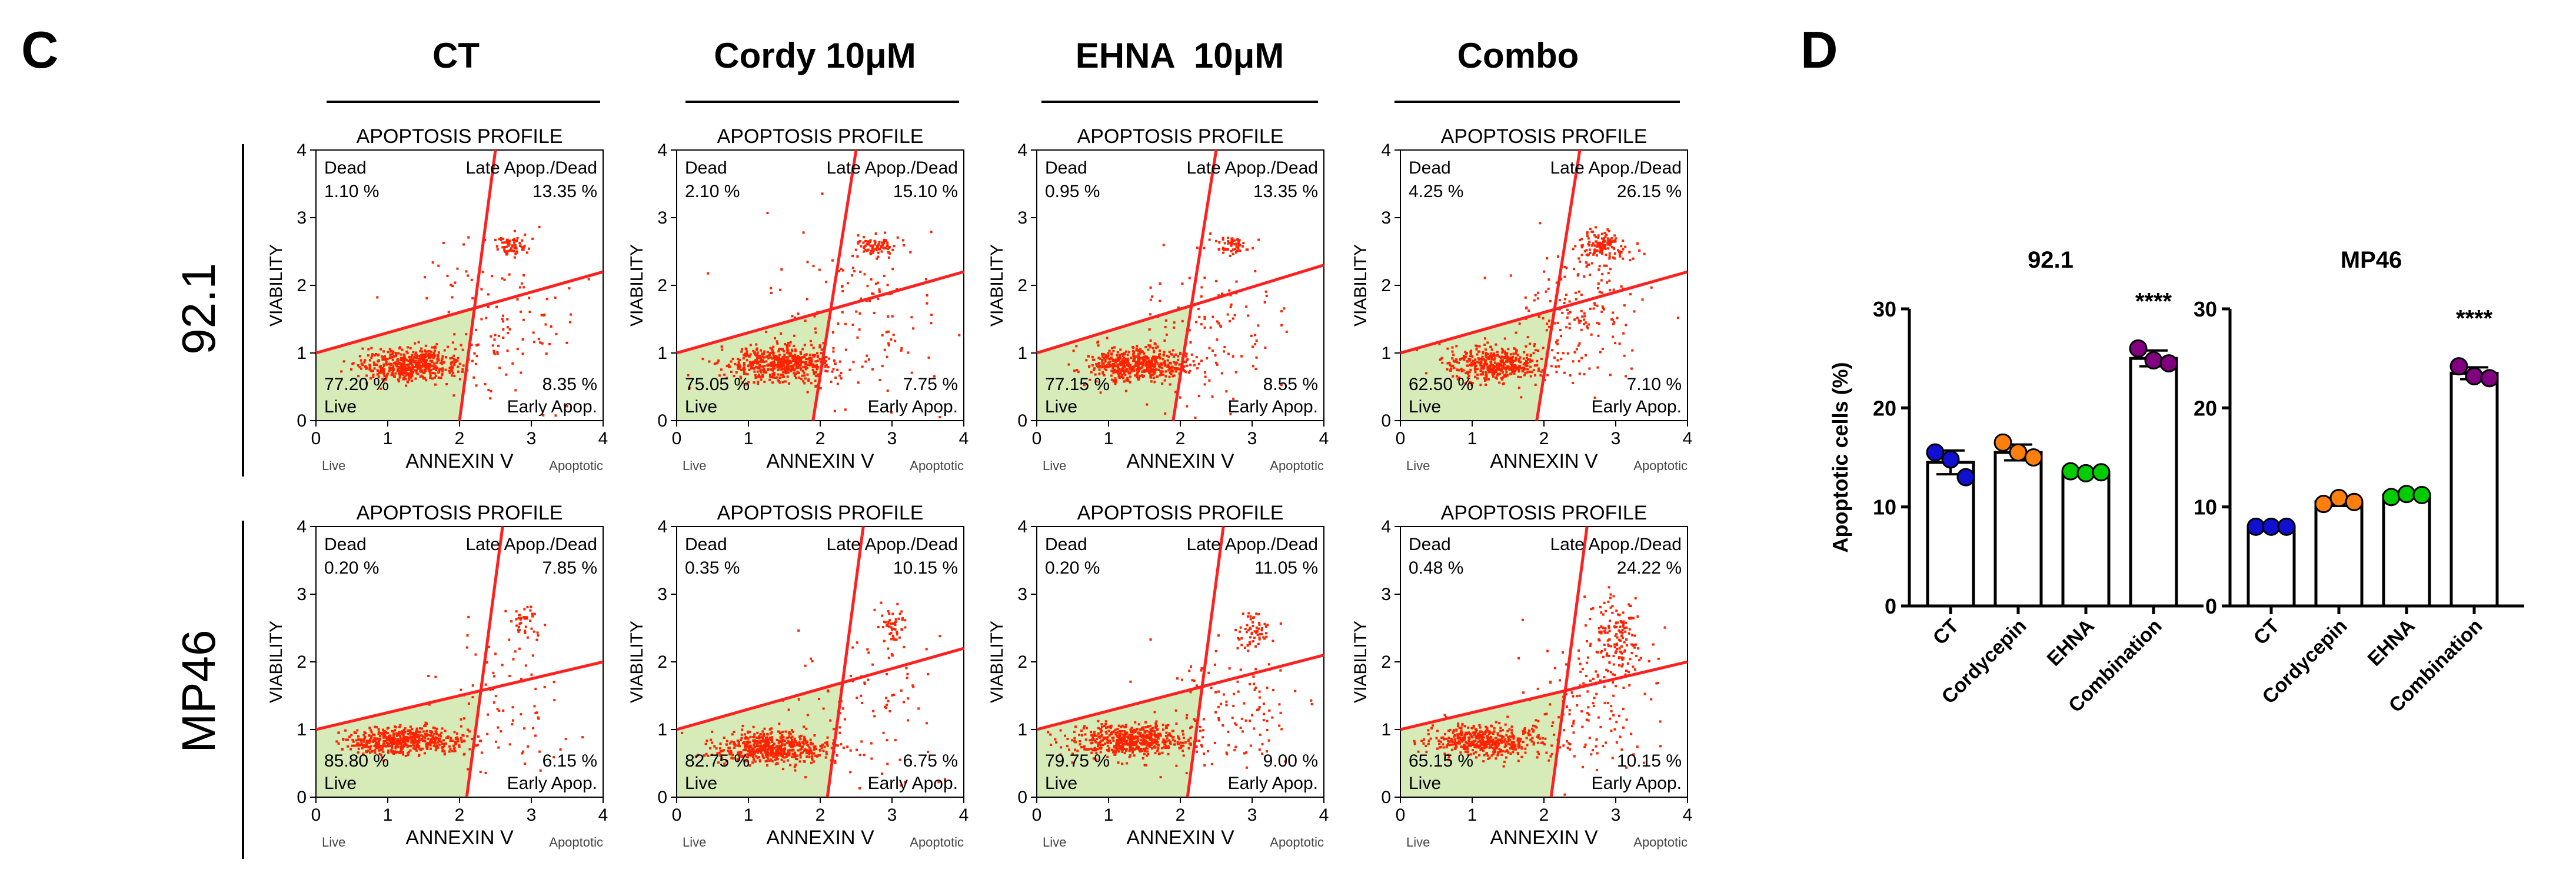 This screenshot has height=886, width=2576. What do you see at coordinates (706, 168) in the screenshot?
I see `quadrant-dead-label: Dead` at bounding box center [706, 168].